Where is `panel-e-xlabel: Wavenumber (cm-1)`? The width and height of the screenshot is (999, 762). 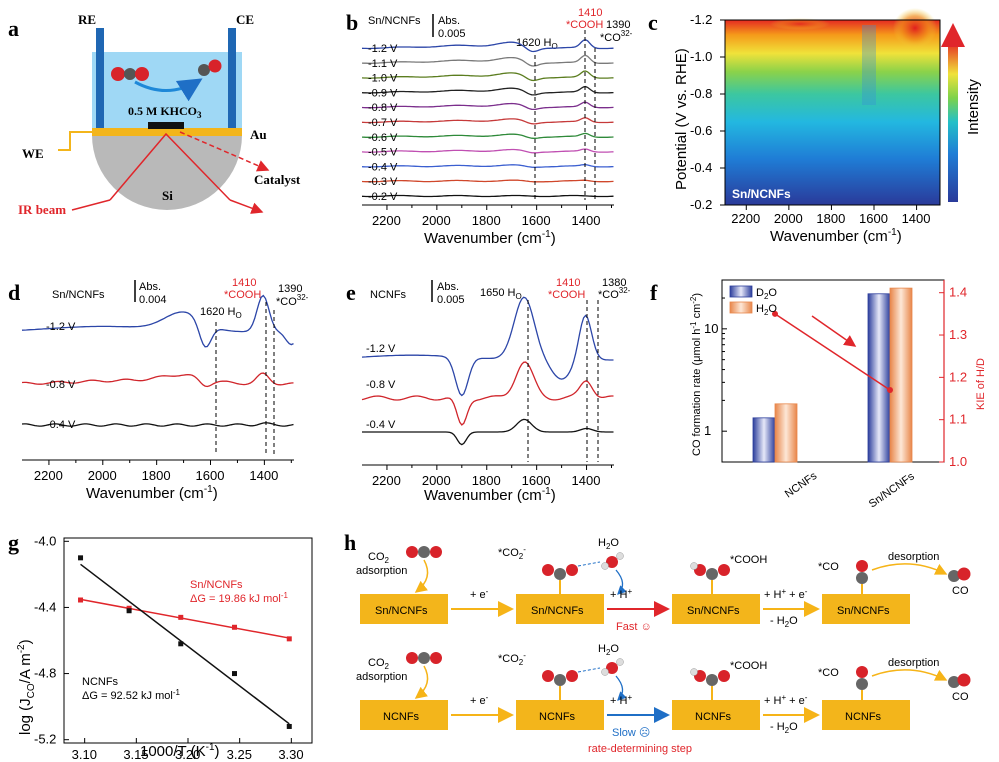 panel-e-xlabel: Wavenumber (cm-1) is located at coordinates (490, 495).